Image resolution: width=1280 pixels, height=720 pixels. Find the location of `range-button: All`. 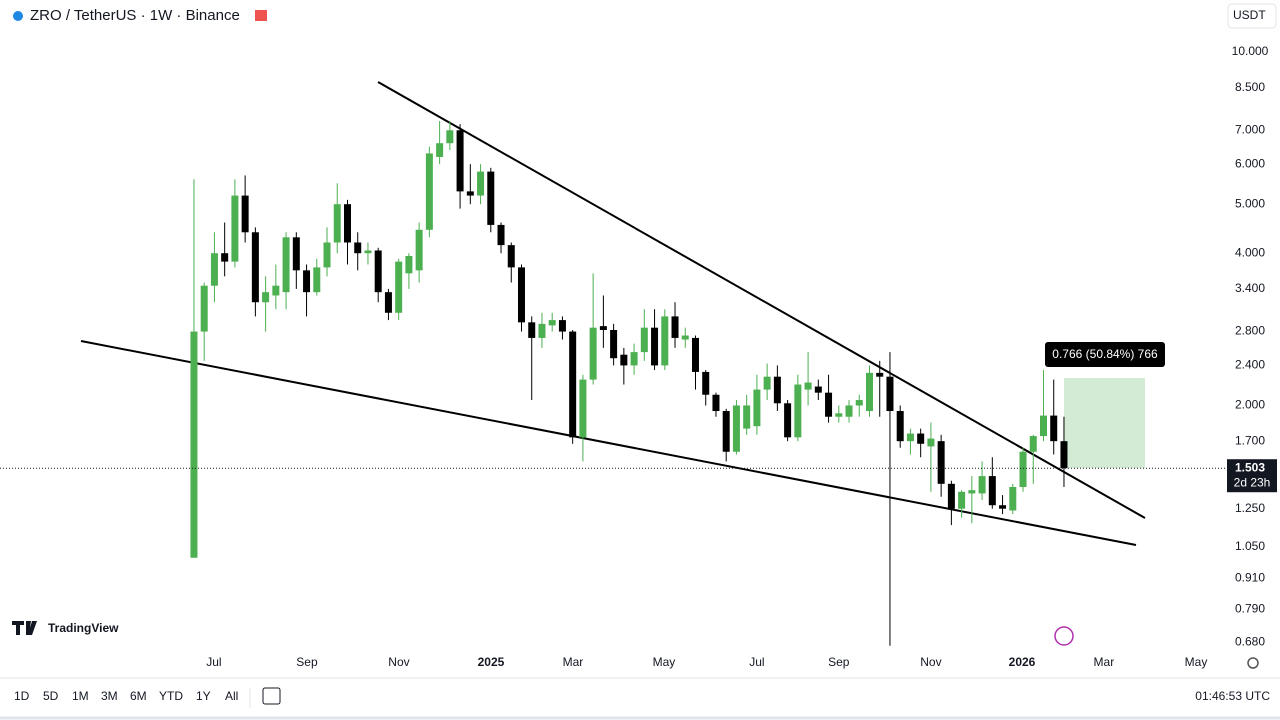

range-button: All is located at coordinates (231, 696).